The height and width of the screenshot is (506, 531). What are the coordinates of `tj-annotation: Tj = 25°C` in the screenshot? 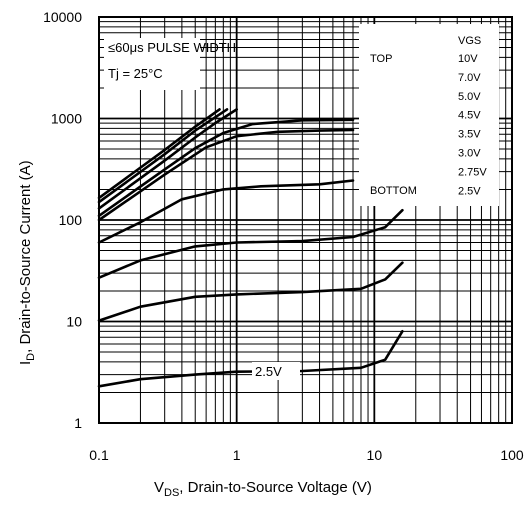 It's located at (135, 73).